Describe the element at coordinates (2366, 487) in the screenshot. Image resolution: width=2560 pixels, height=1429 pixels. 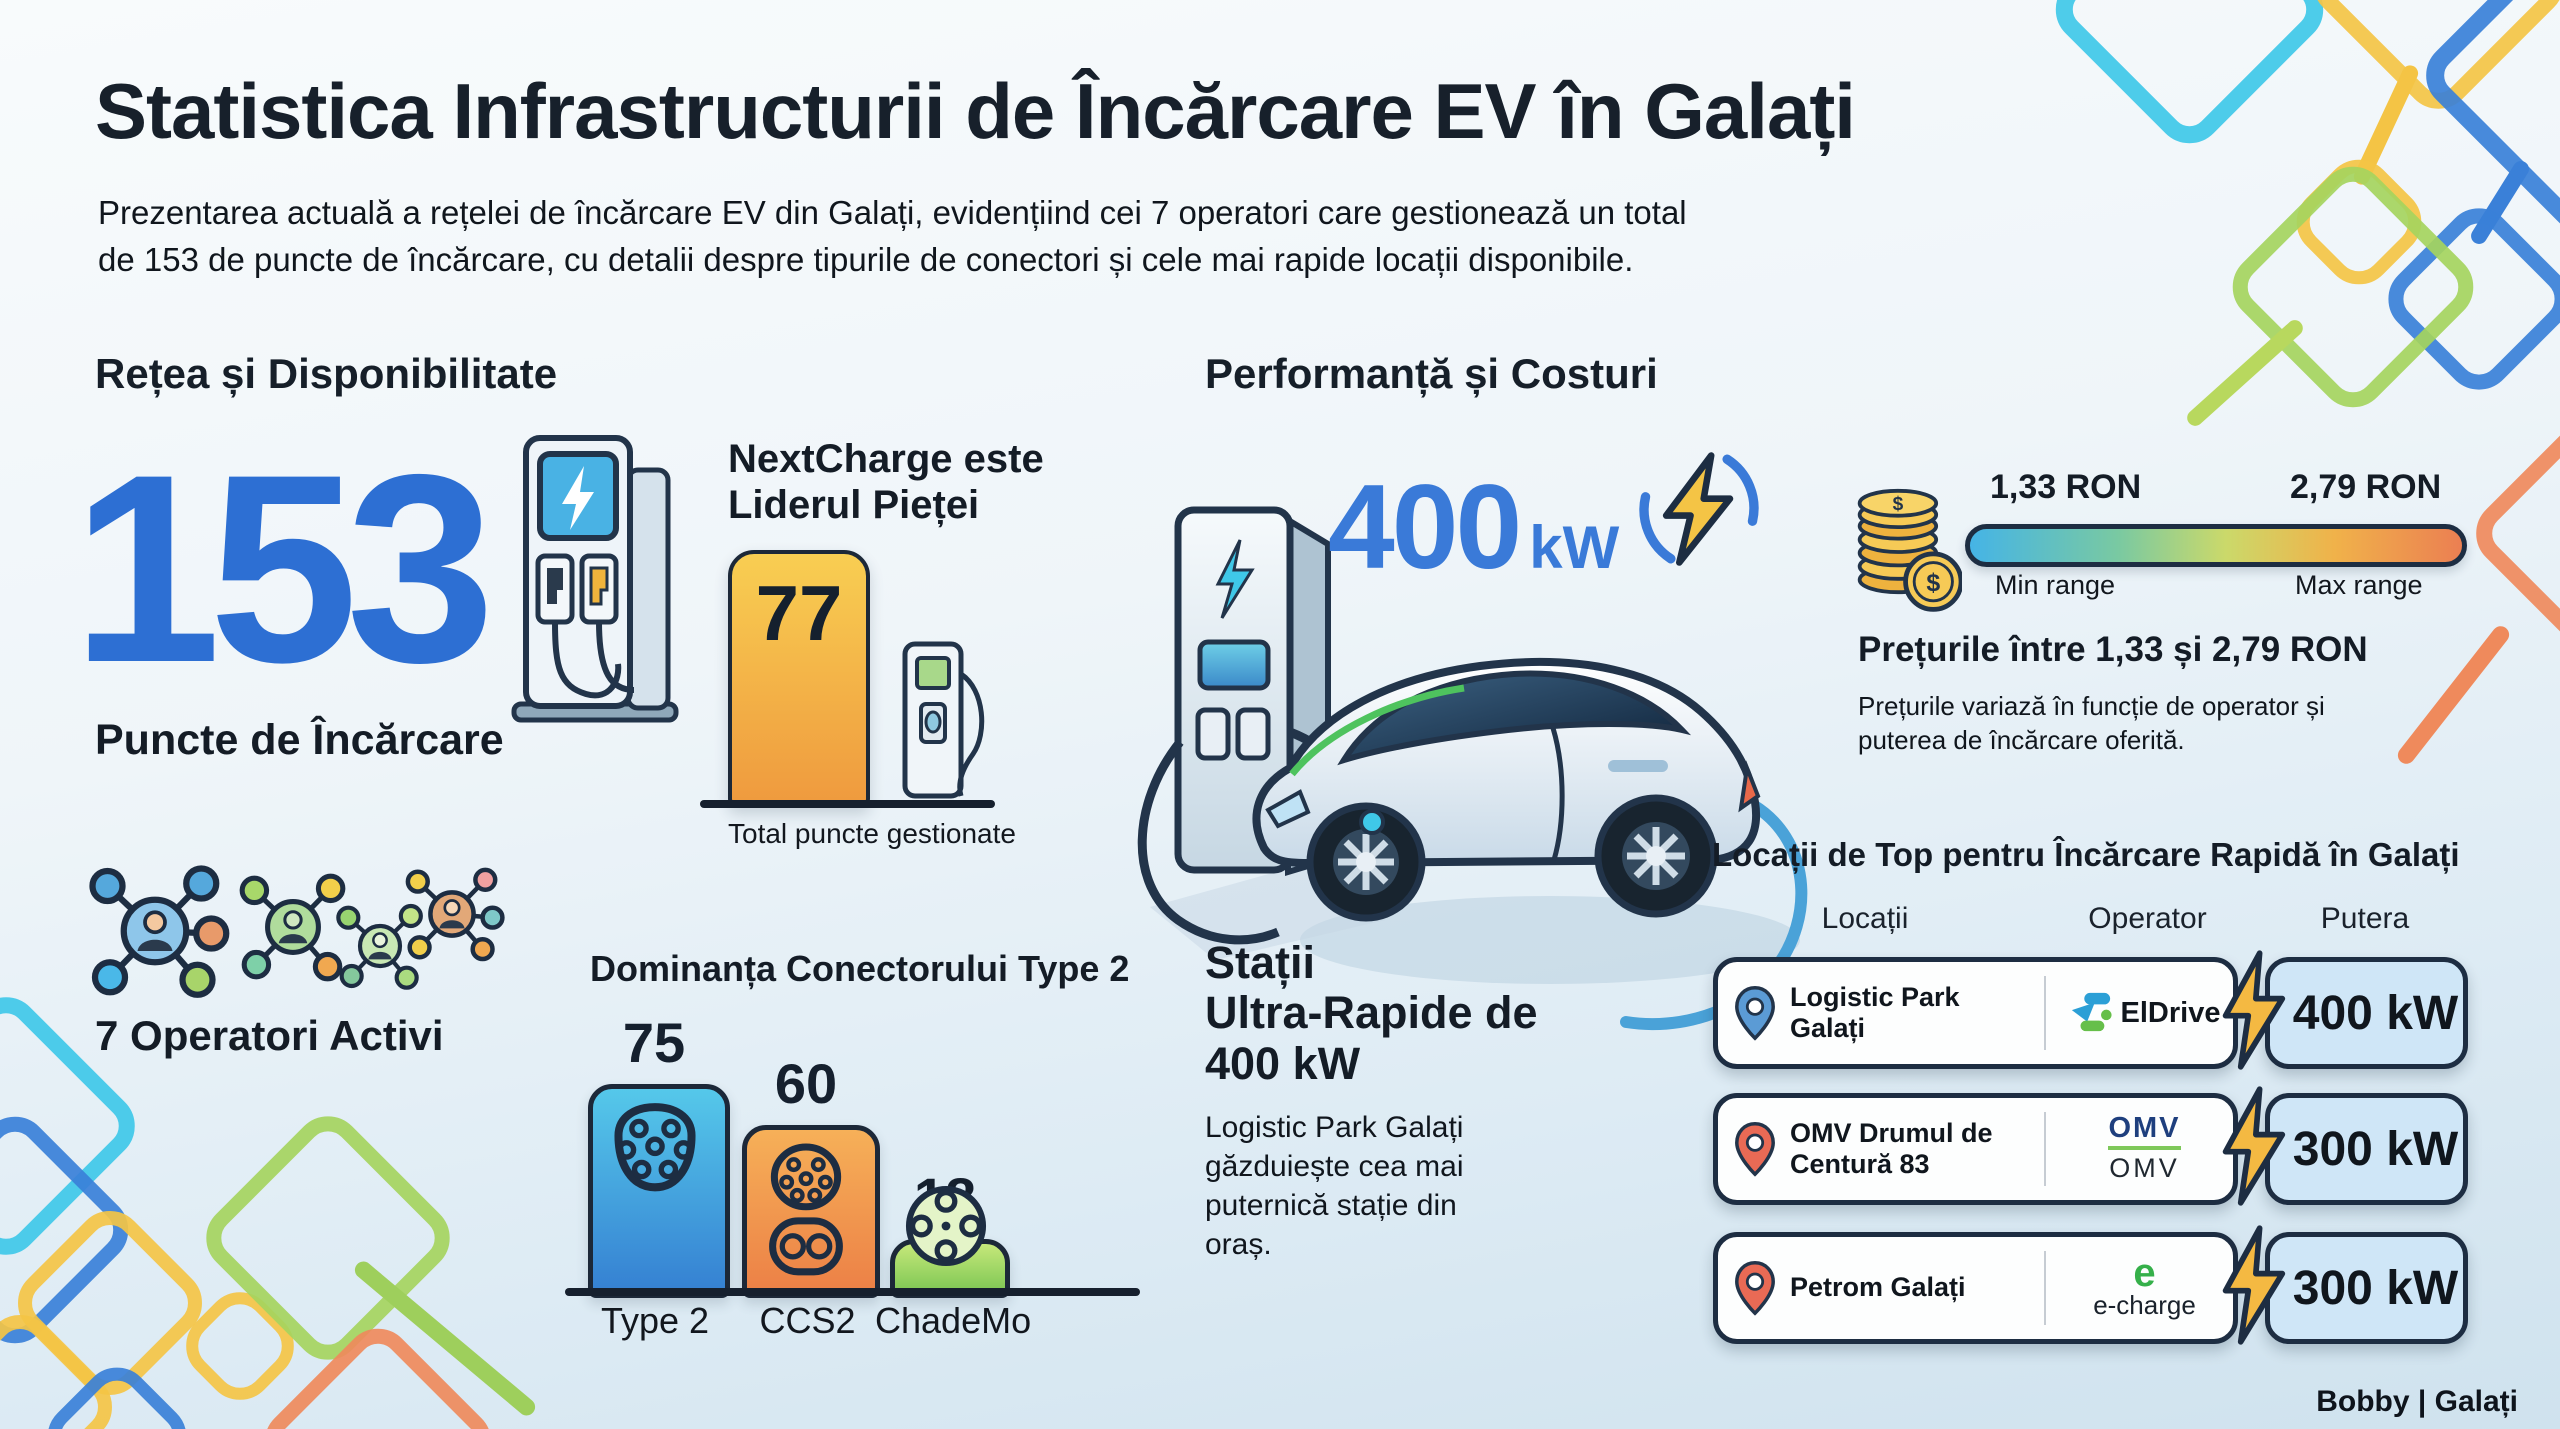
I see `price-max-value: 2,79 RON` at that location.